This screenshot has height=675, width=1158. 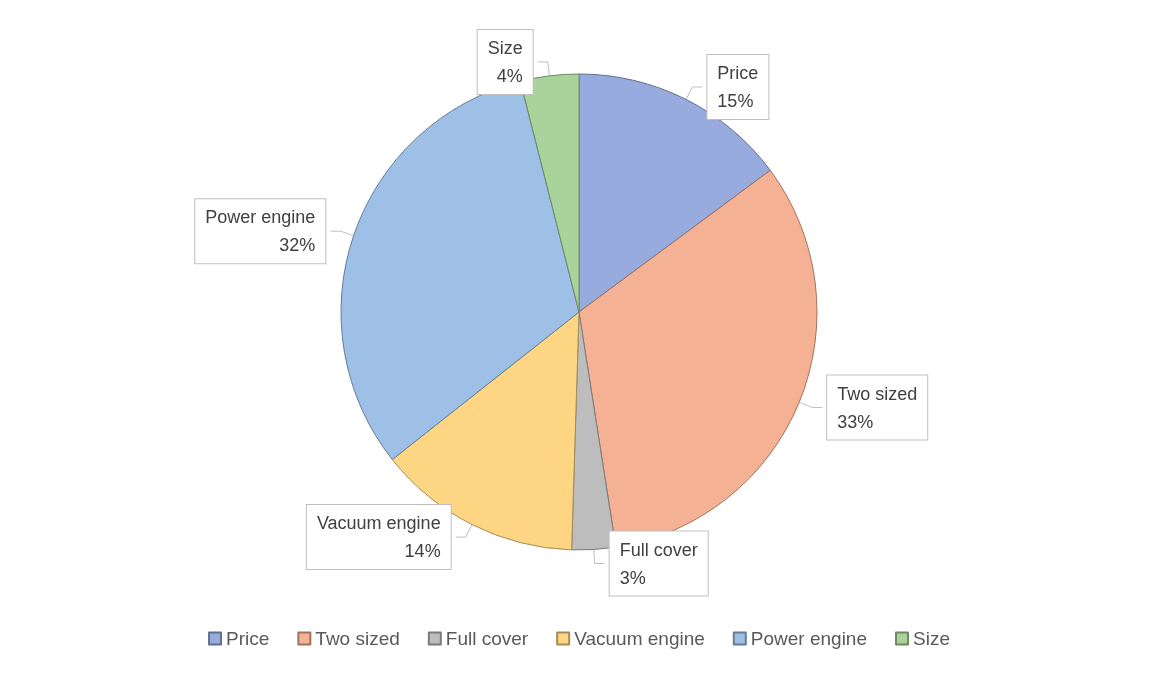 I want to click on legend-label: Power engine, so click(x=808, y=638).